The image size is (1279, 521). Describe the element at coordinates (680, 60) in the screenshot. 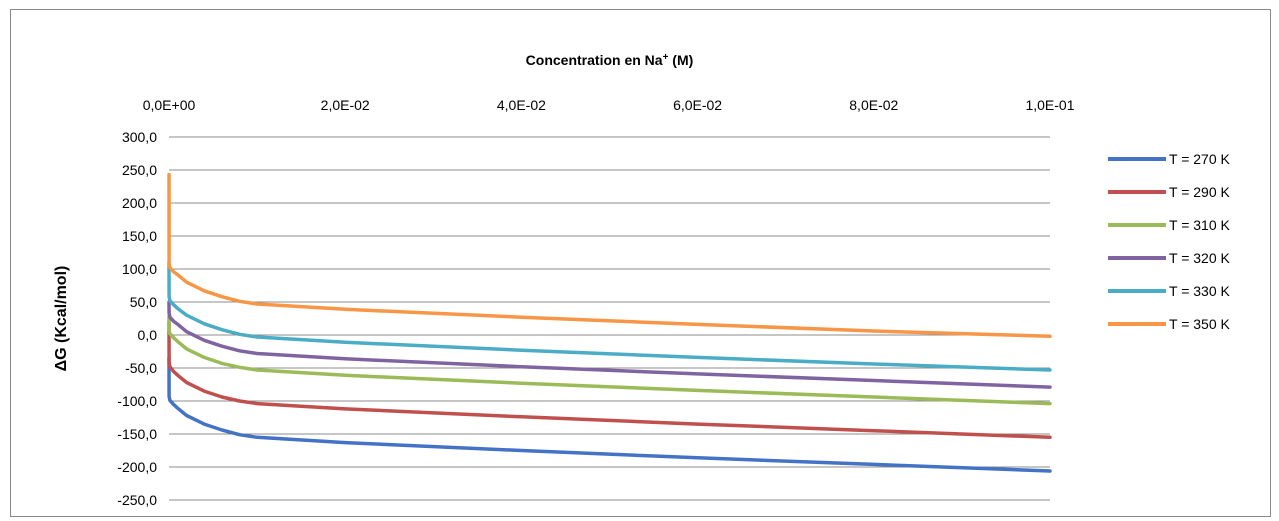

I see `x-axis-title-unit: (M)` at that location.